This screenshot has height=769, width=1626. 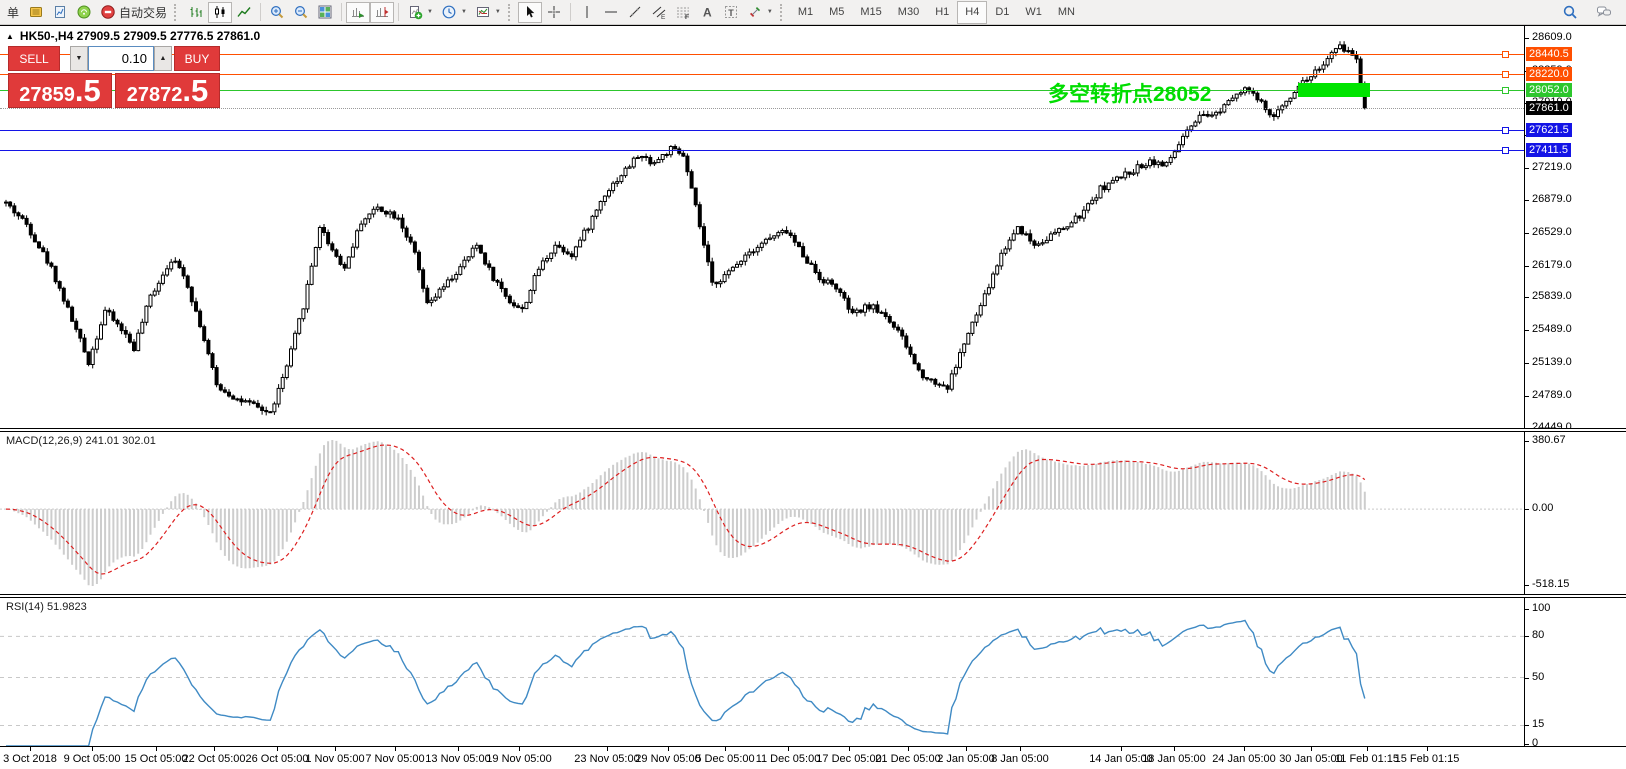 What do you see at coordinates (611, 12) in the screenshot?
I see `horizontal-line-button` at bounding box center [611, 12].